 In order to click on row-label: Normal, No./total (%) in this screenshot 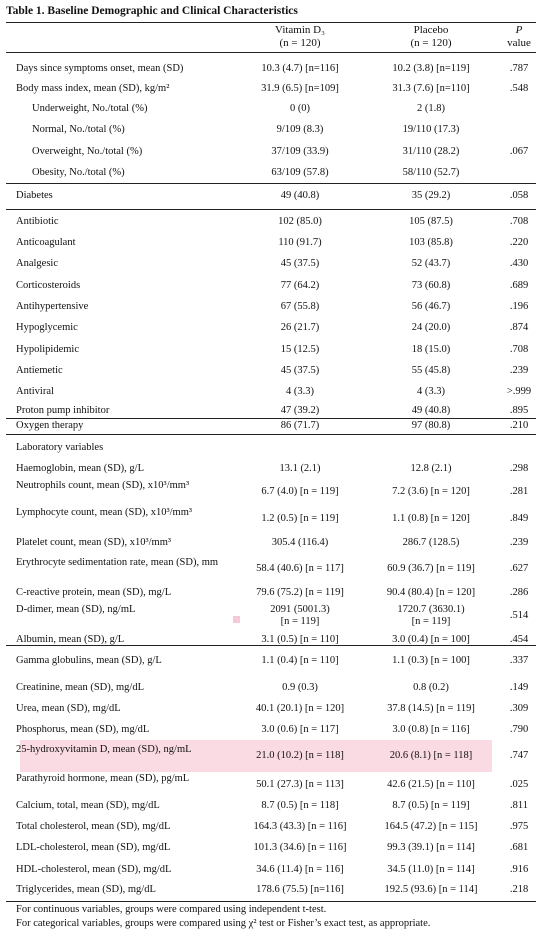, I will do `click(78, 129)`.